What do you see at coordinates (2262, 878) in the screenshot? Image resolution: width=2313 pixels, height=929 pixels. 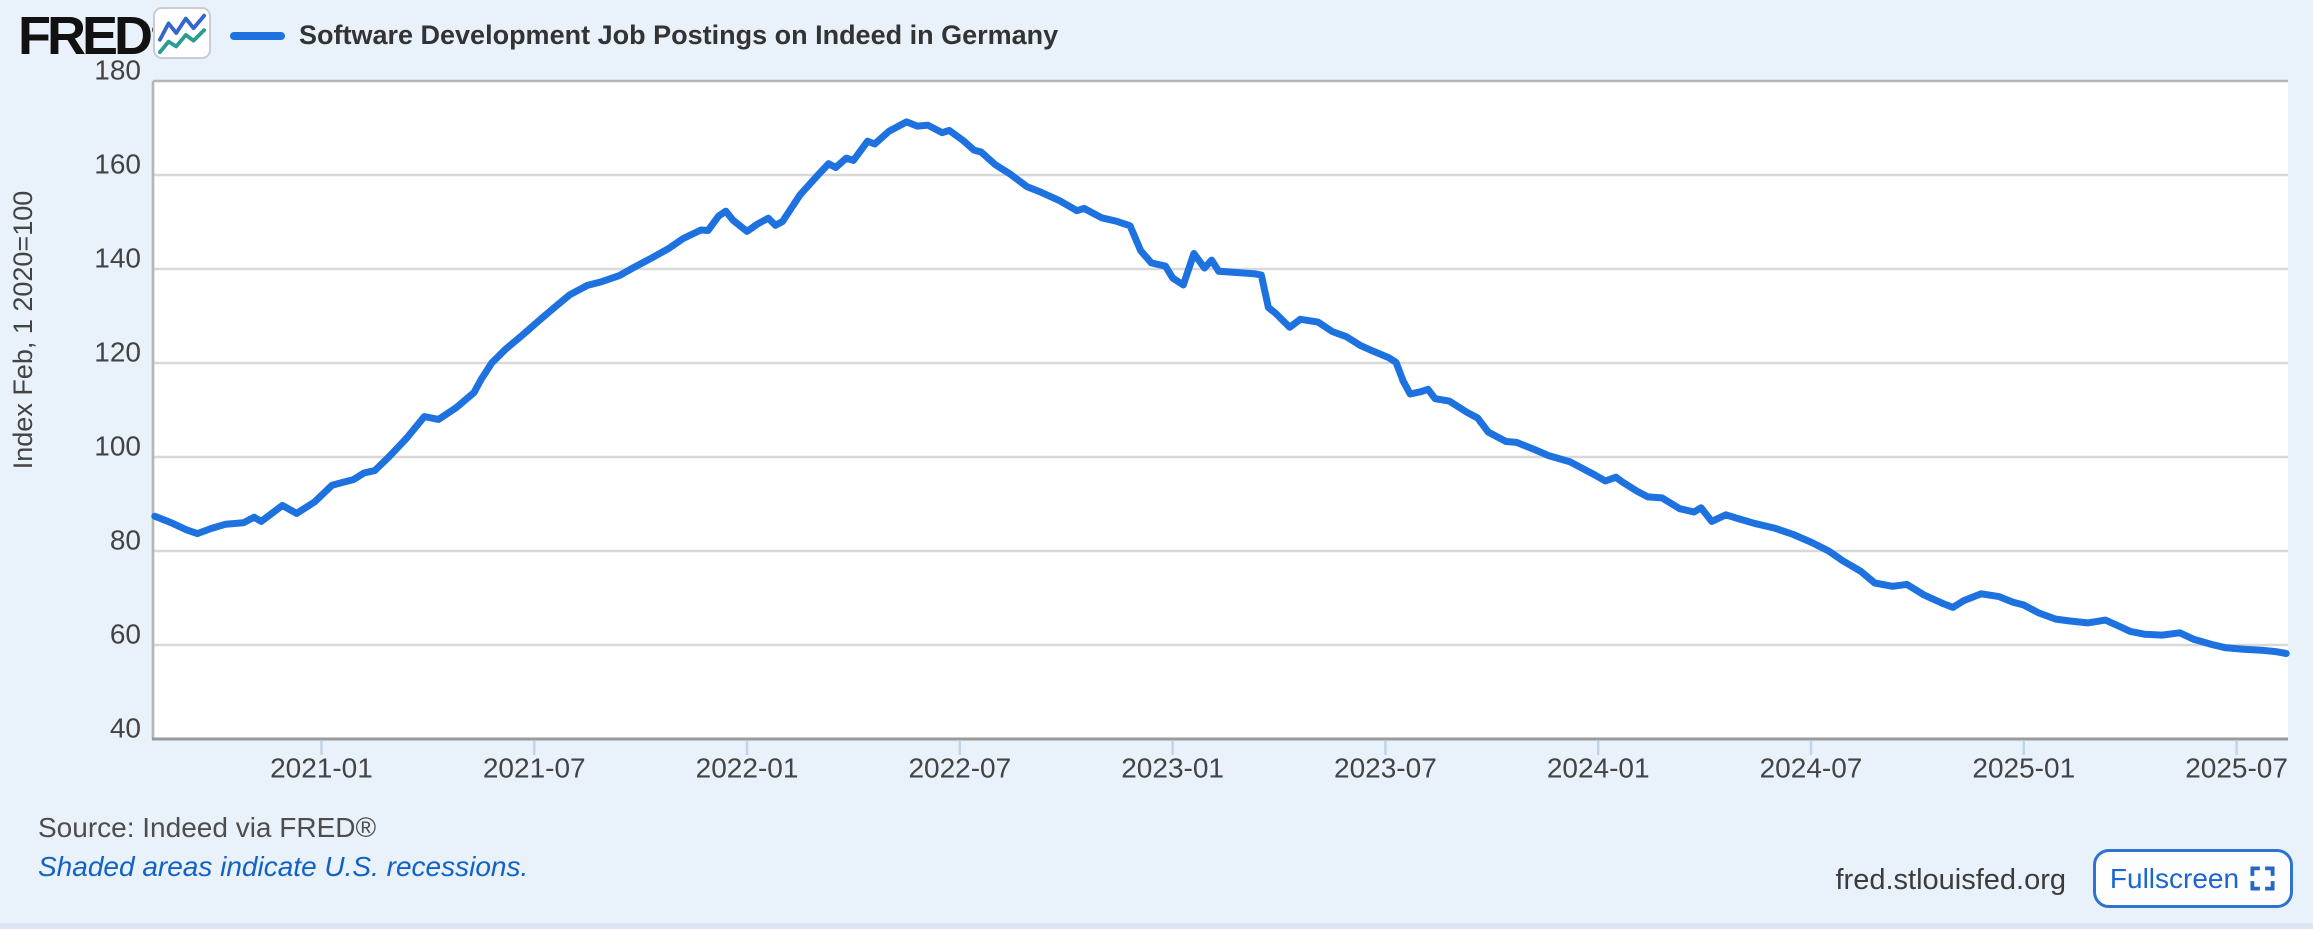 I see `fullscreen-expand-icon` at bounding box center [2262, 878].